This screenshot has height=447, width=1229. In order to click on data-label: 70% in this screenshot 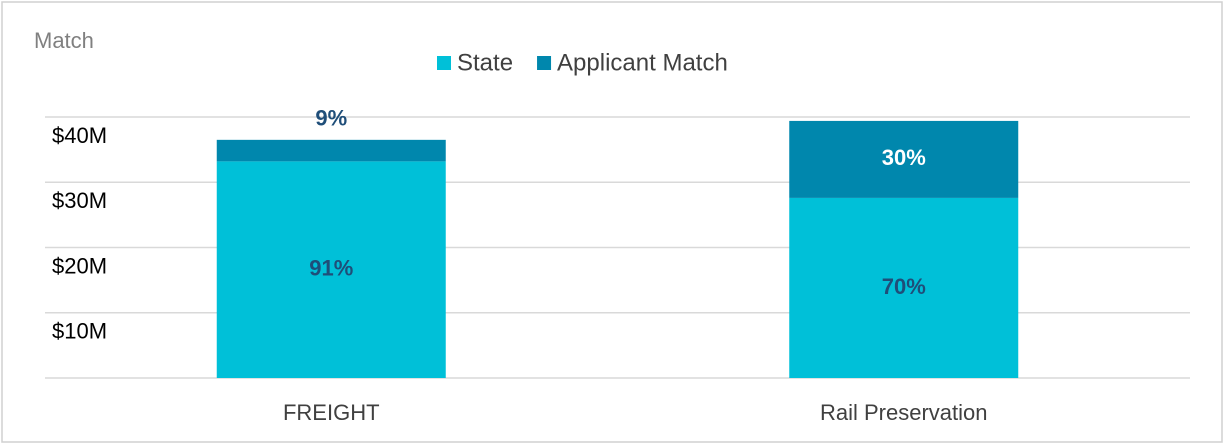, I will do `click(904, 286)`.